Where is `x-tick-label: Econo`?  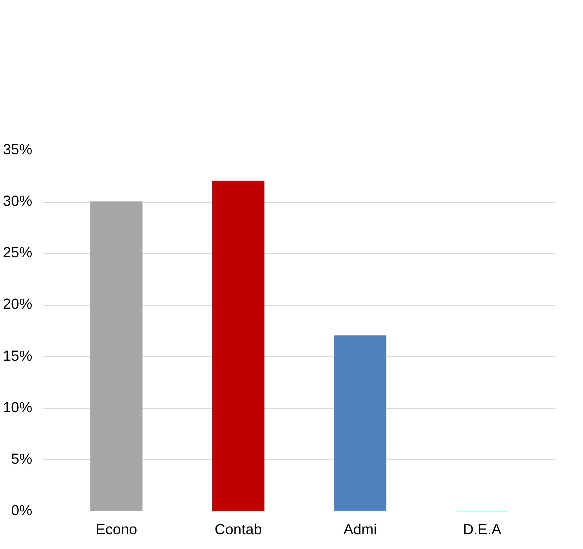
x-tick-label: Econo is located at coordinates (117, 530).